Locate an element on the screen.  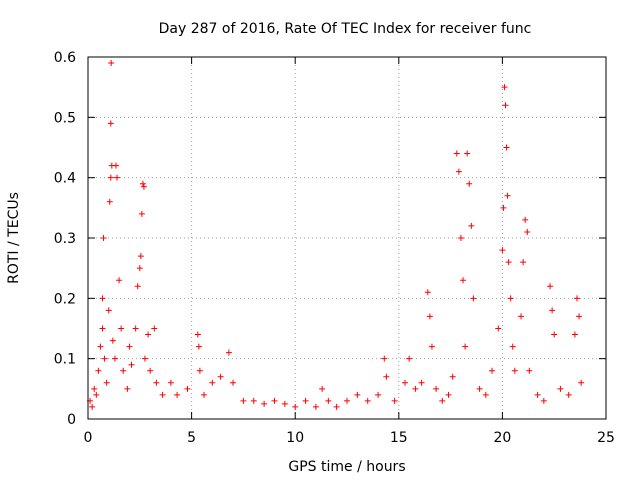
y-tick-label: 0.2 is located at coordinates (65, 299).